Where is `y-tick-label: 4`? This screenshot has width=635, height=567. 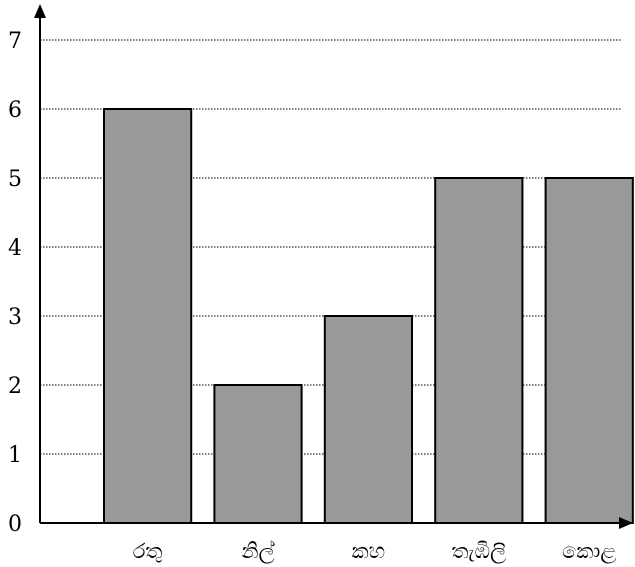 y-tick-label: 4 is located at coordinates (15, 248).